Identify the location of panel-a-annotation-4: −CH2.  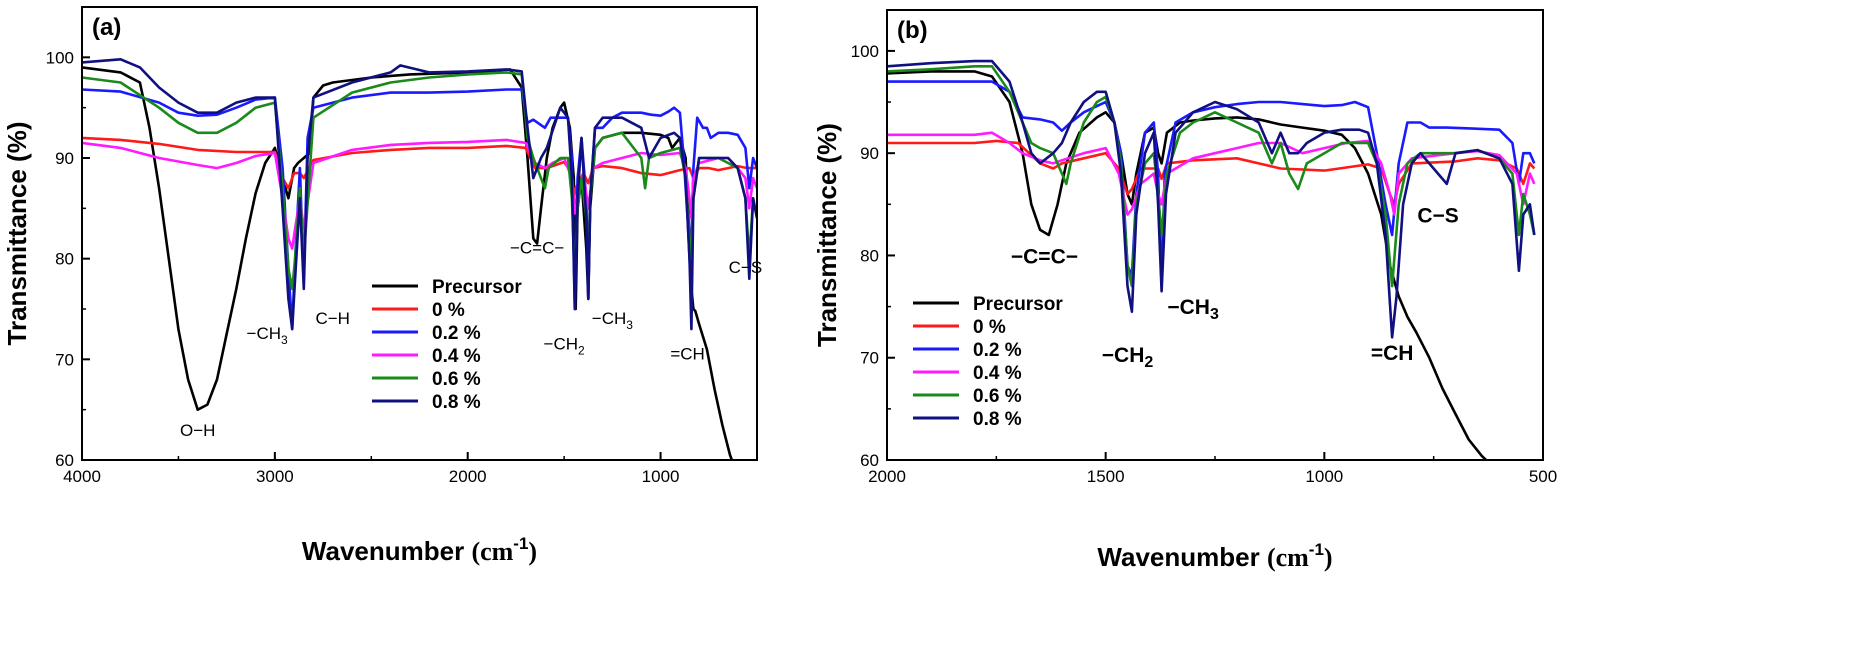
(564, 345).